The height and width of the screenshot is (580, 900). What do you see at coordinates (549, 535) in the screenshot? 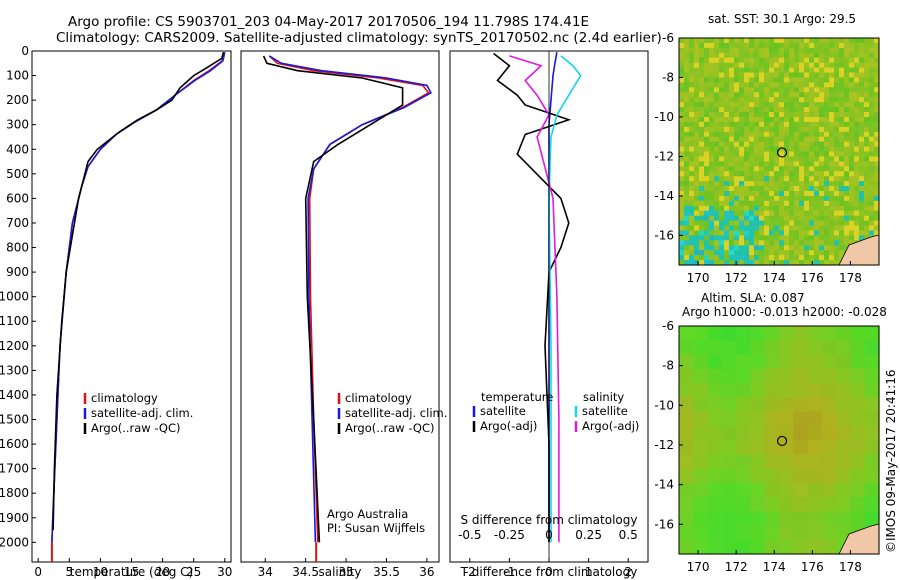
I see `top-tick-label: 0` at bounding box center [549, 535].